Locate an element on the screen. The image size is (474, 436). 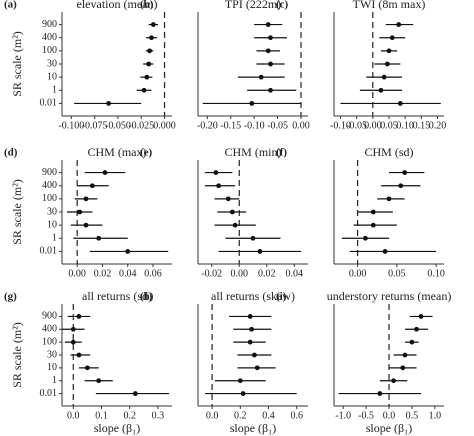
x-tick-label: -0.025 is located at coordinates (141, 125).